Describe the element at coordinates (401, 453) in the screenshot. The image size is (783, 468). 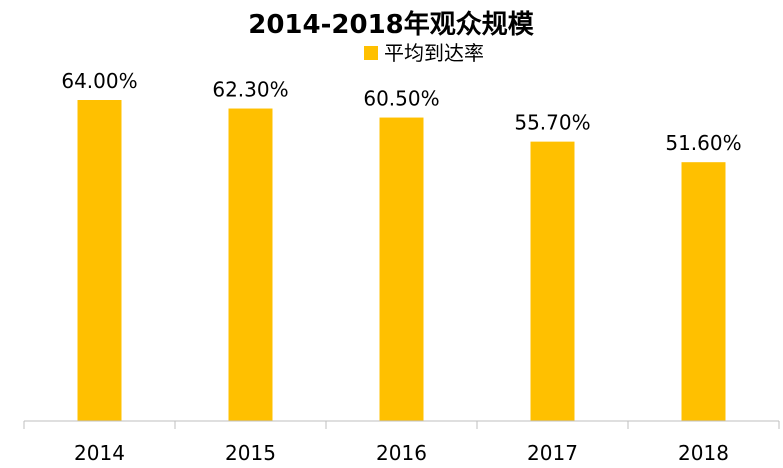
I see `x-tick-label-2016: 2016` at that location.